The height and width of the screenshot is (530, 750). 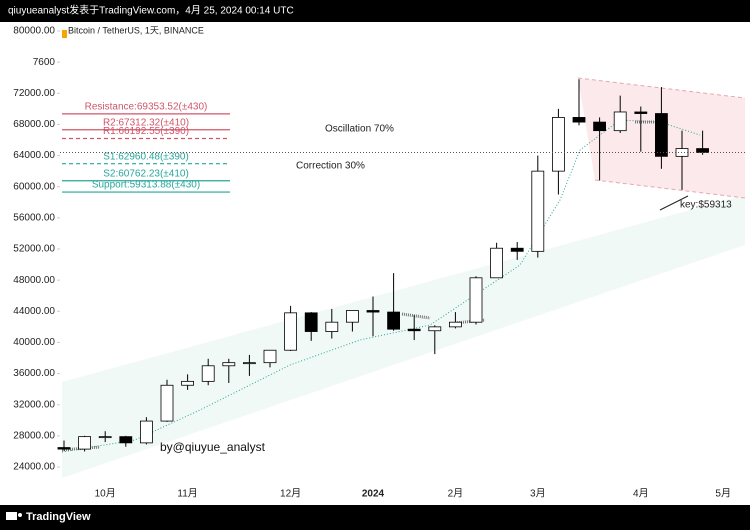 I want to click on x-tick-label: 4月, so click(x=641, y=494).